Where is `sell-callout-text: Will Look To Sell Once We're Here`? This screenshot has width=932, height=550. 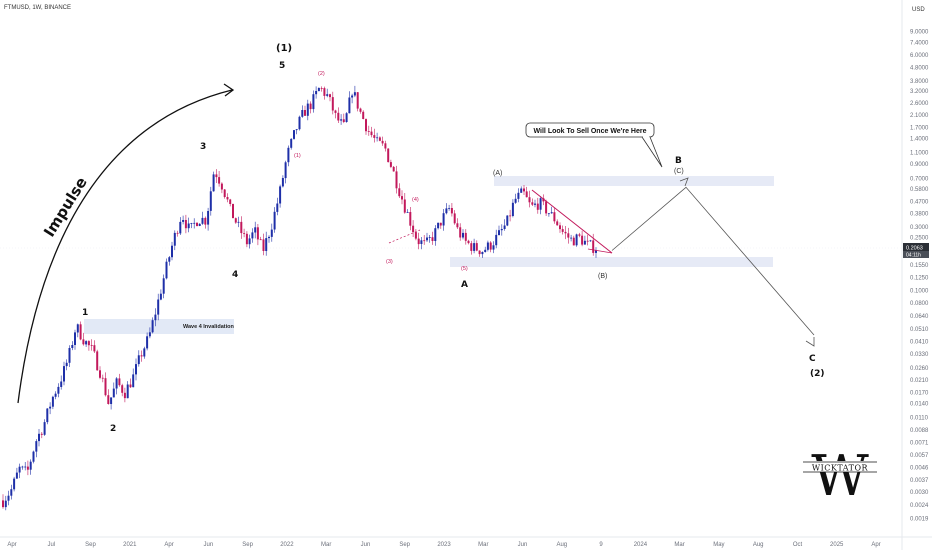
sell-callout-text: Will Look To Sell Once We're Here is located at coordinates (590, 131).